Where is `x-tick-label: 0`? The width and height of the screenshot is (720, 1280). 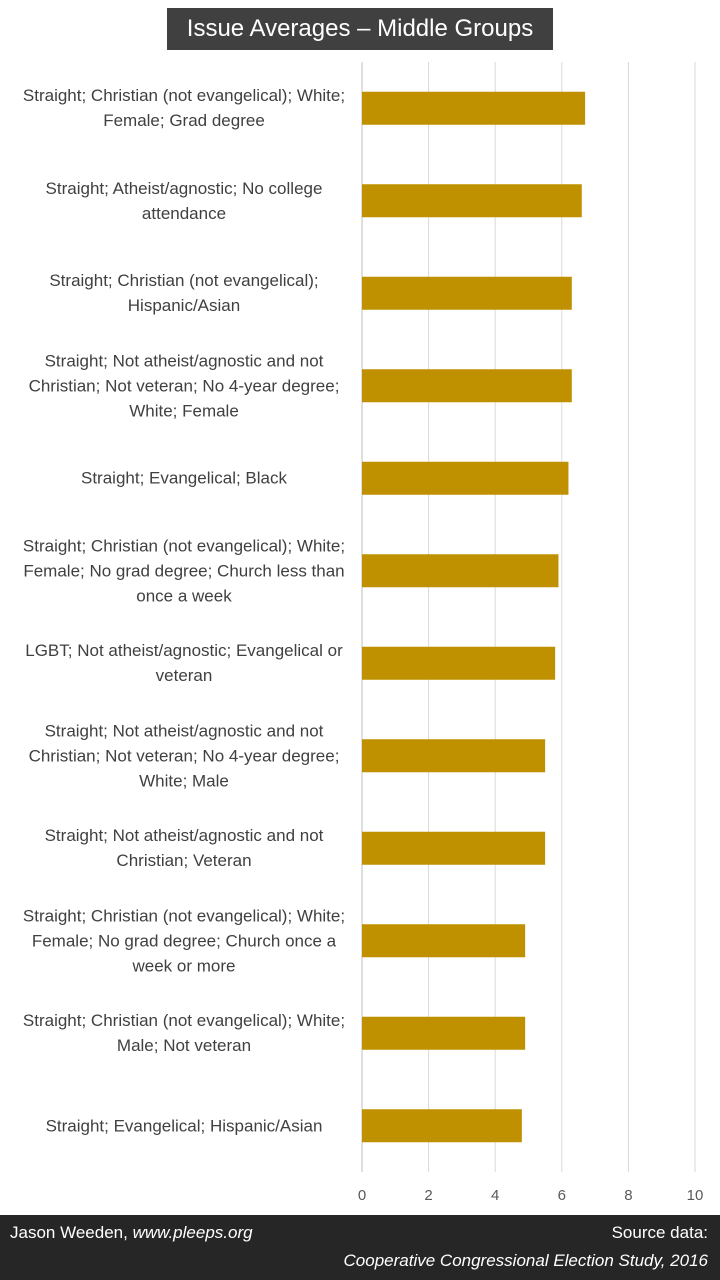
x-tick-label: 0 is located at coordinates (362, 1195).